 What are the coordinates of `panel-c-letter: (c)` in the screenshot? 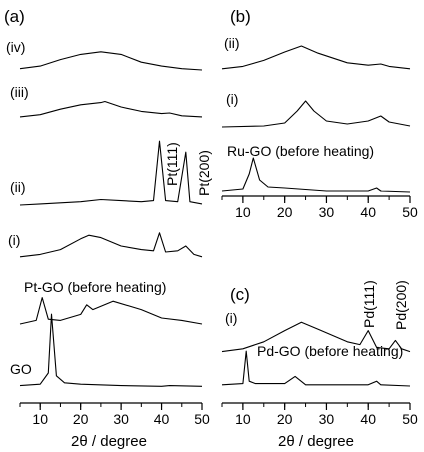 It's located at (240, 294).